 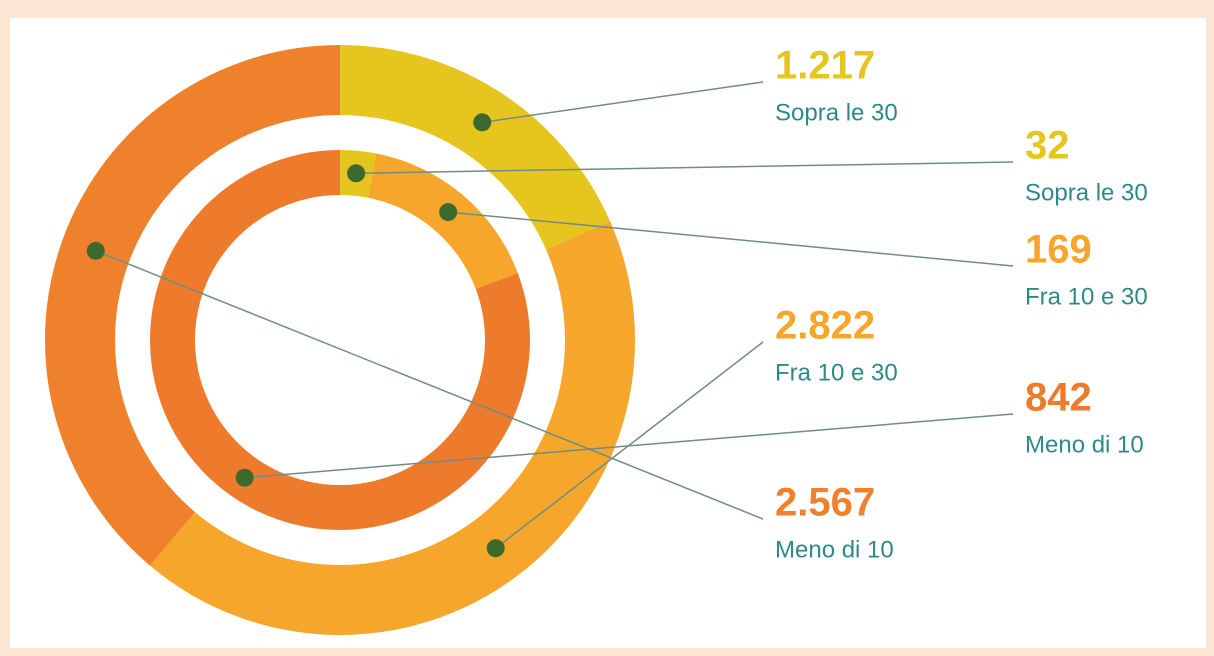 What do you see at coordinates (1058, 398) in the screenshot?
I see `value-label: 842` at bounding box center [1058, 398].